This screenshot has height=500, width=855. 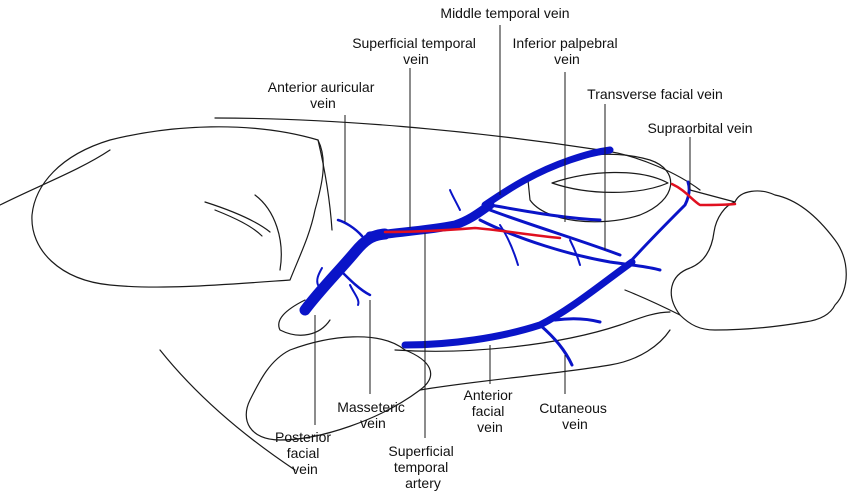 What do you see at coordinates (323, 95) in the screenshot?
I see `label-anterior-auricular-vein: Anterior auricular vein` at bounding box center [323, 95].